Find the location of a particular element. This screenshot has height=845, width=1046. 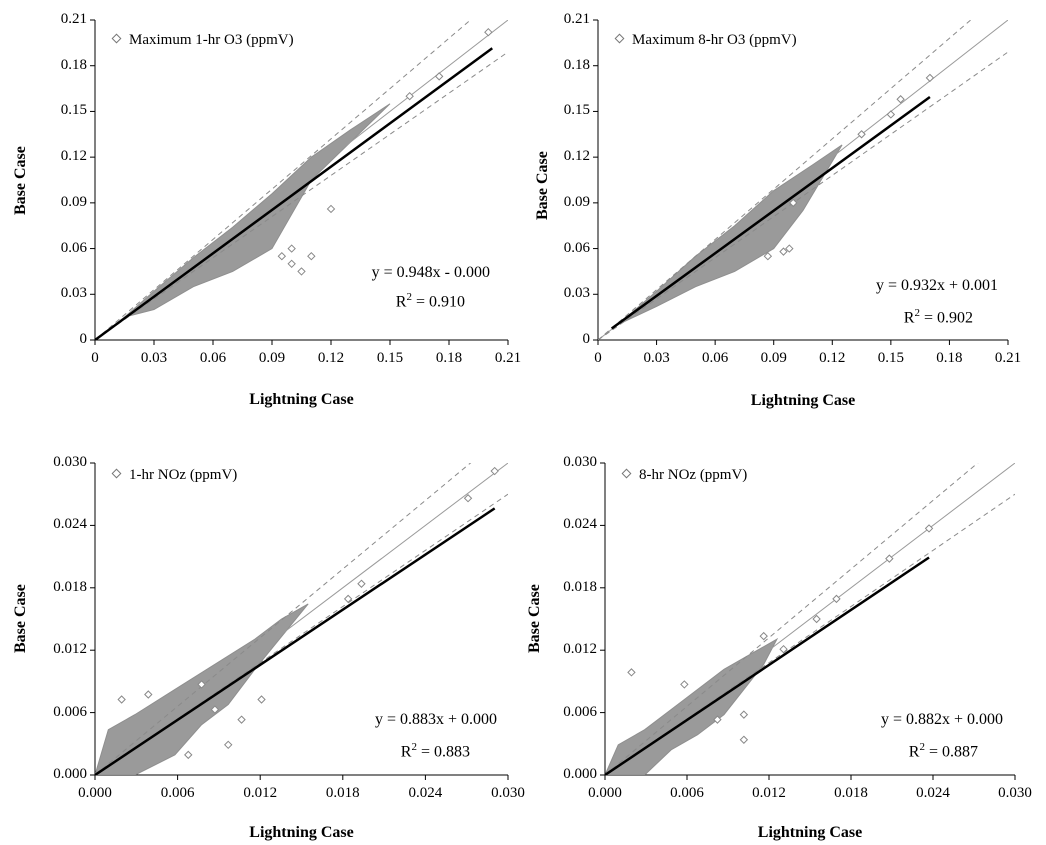

y-tick-label: 0.03 is located at coordinates (73, 293).